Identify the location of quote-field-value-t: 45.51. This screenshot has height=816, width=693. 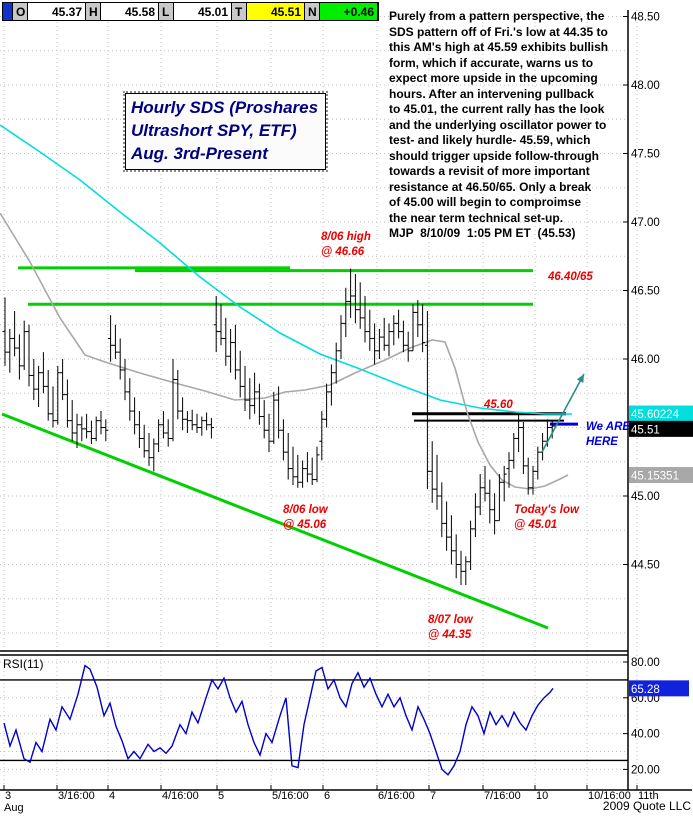
(276, 11).